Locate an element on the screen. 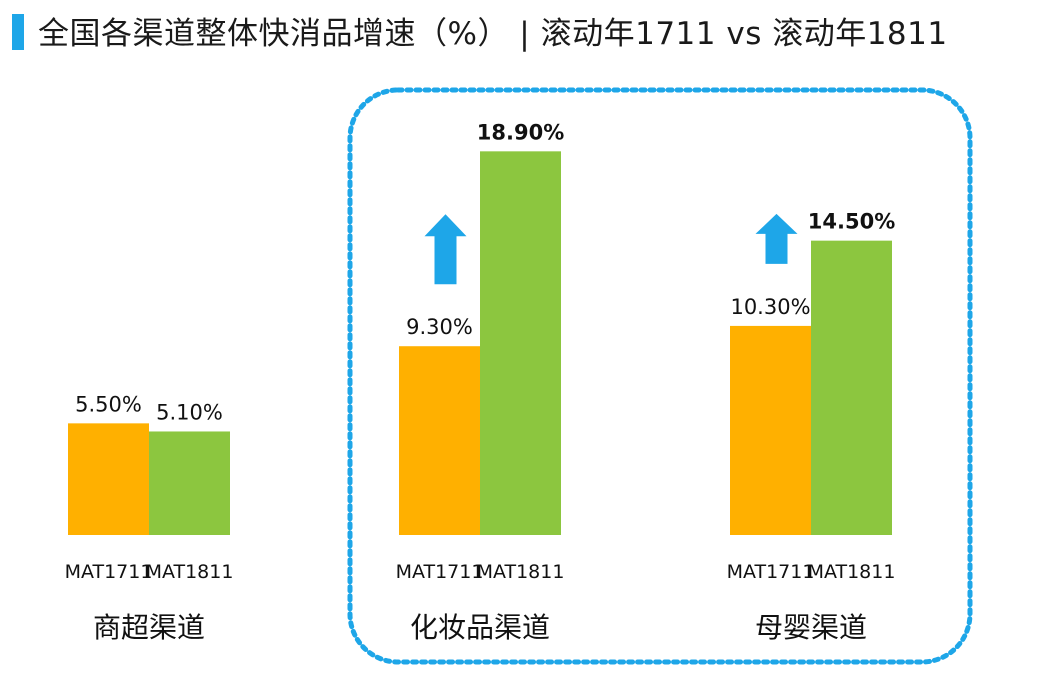  group-label-3: 母婴渠道 is located at coordinates (811, 627).